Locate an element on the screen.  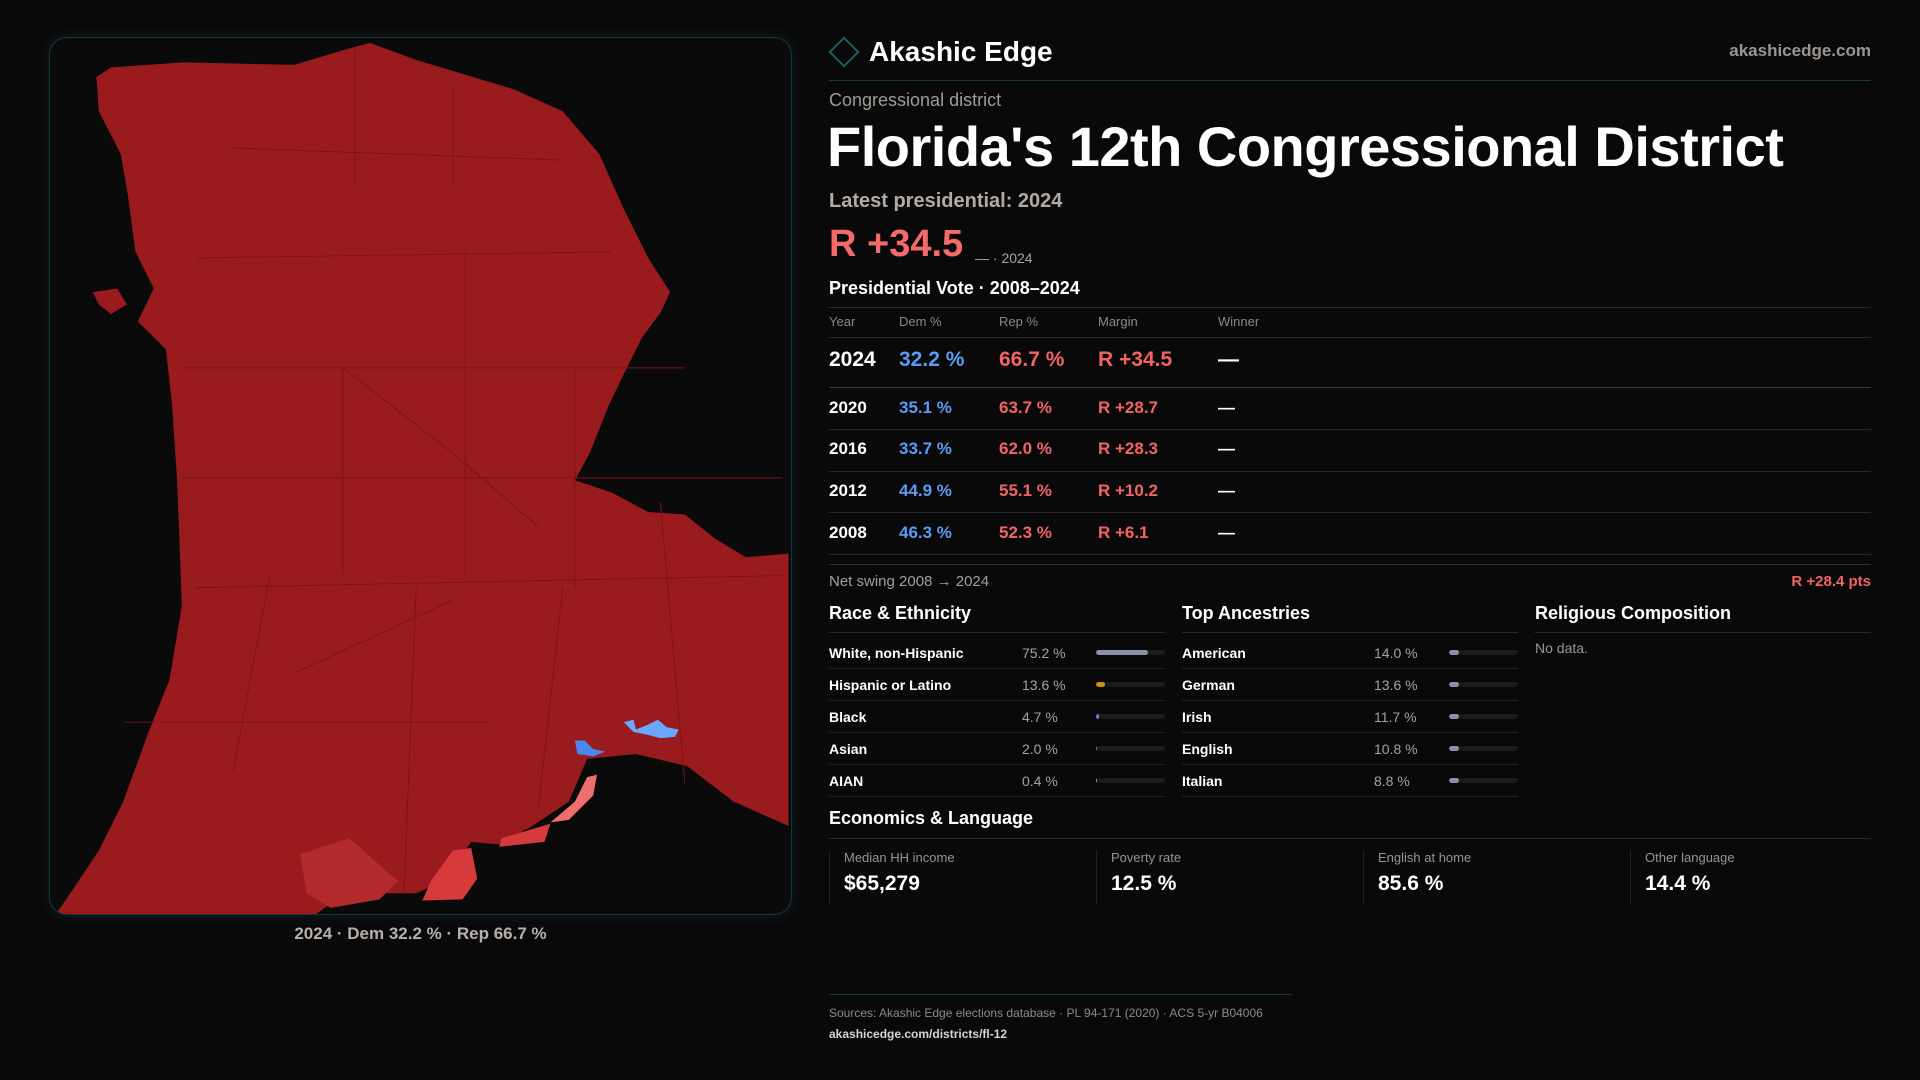
brand-logo: Akashic Edge is located at coordinates (940, 52).